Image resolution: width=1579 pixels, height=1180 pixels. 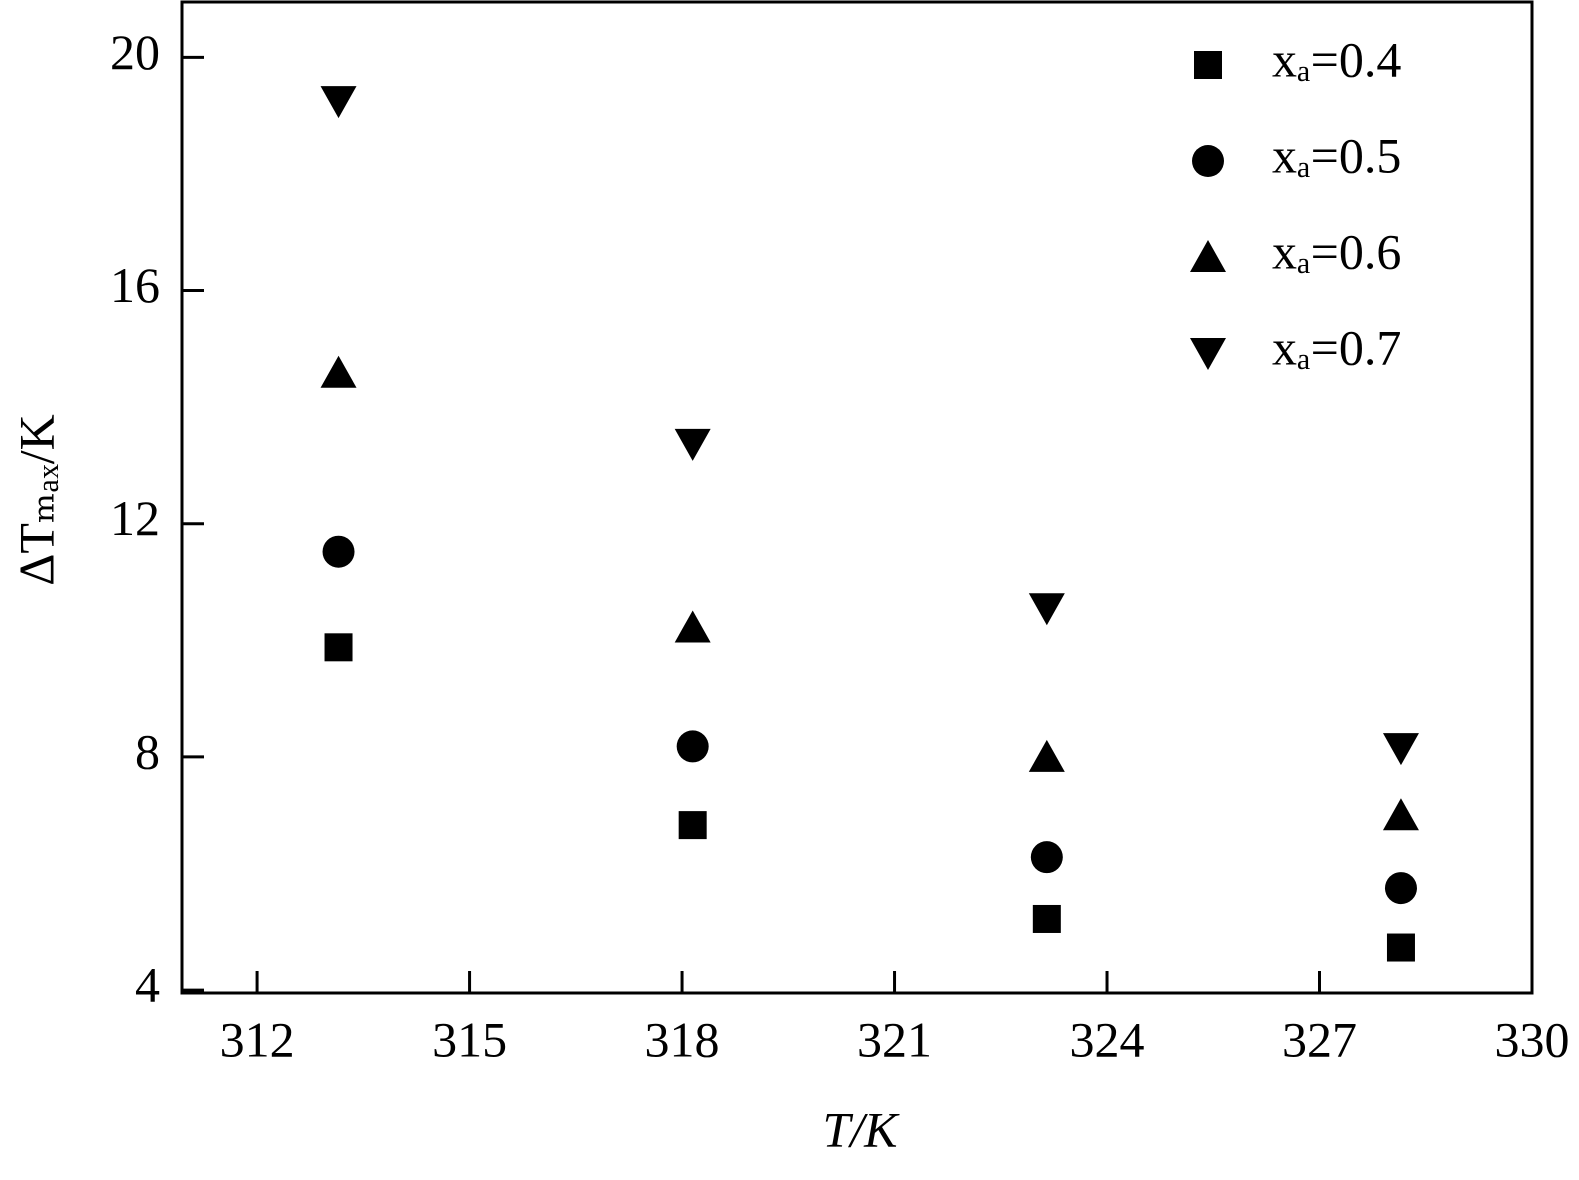 What do you see at coordinates (135, 518) in the screenshot?
I see `y-tick-label: 12` at bounding box center [135, 518].